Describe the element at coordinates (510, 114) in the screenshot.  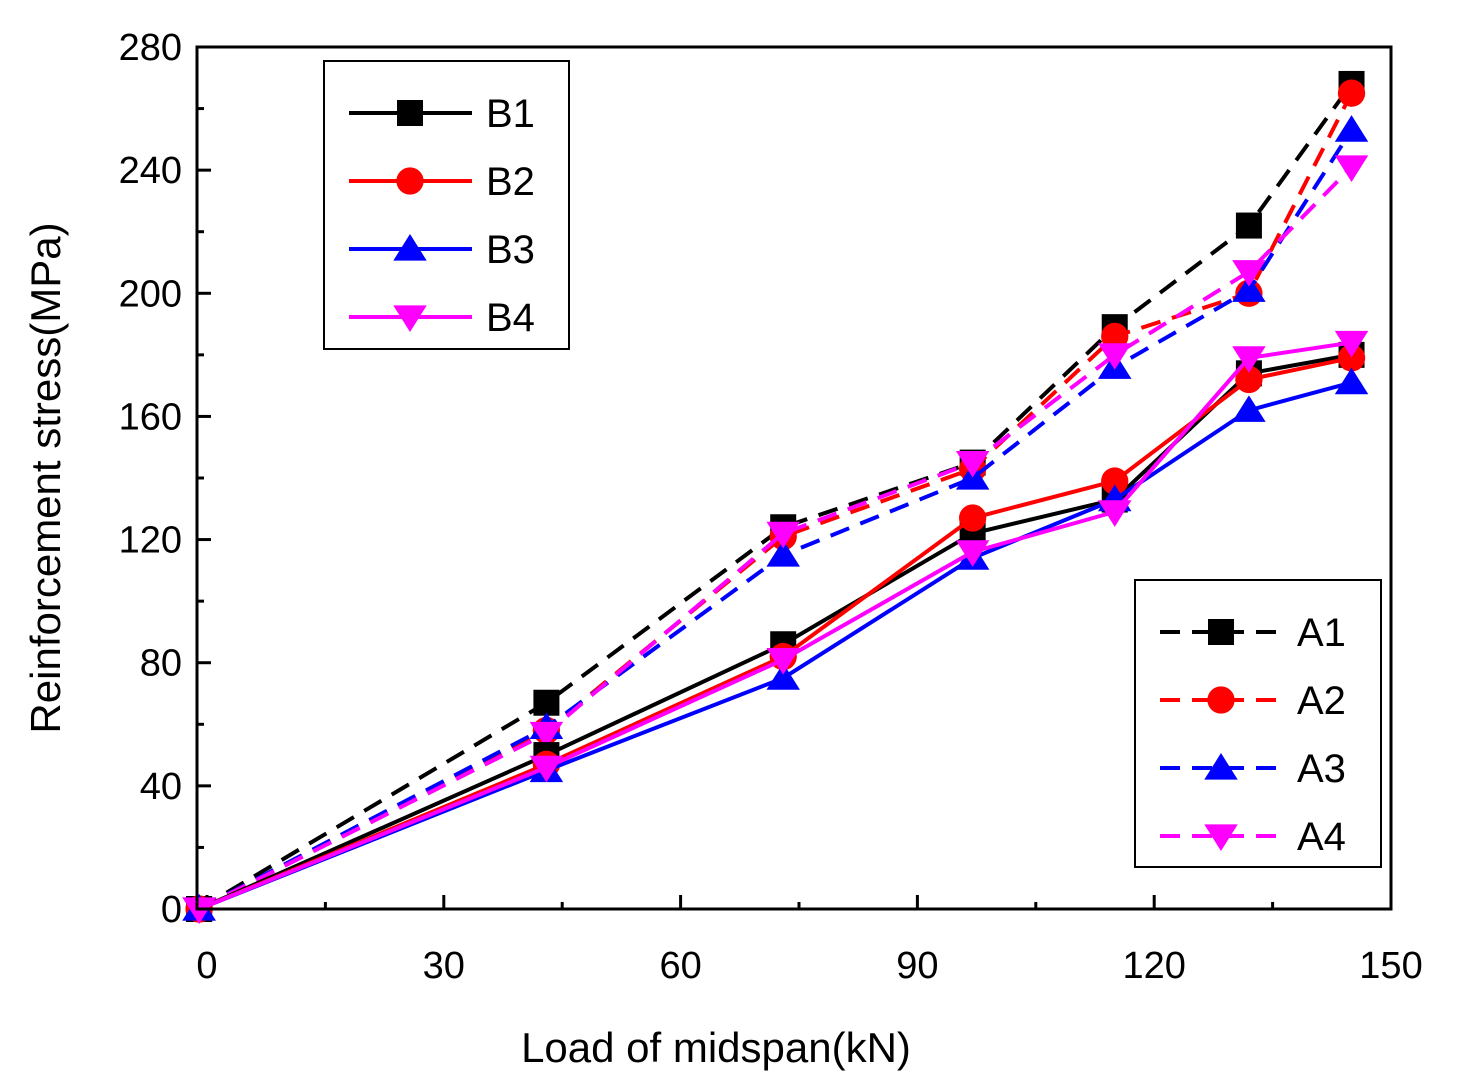
I see `legend-label: B1` at that location.